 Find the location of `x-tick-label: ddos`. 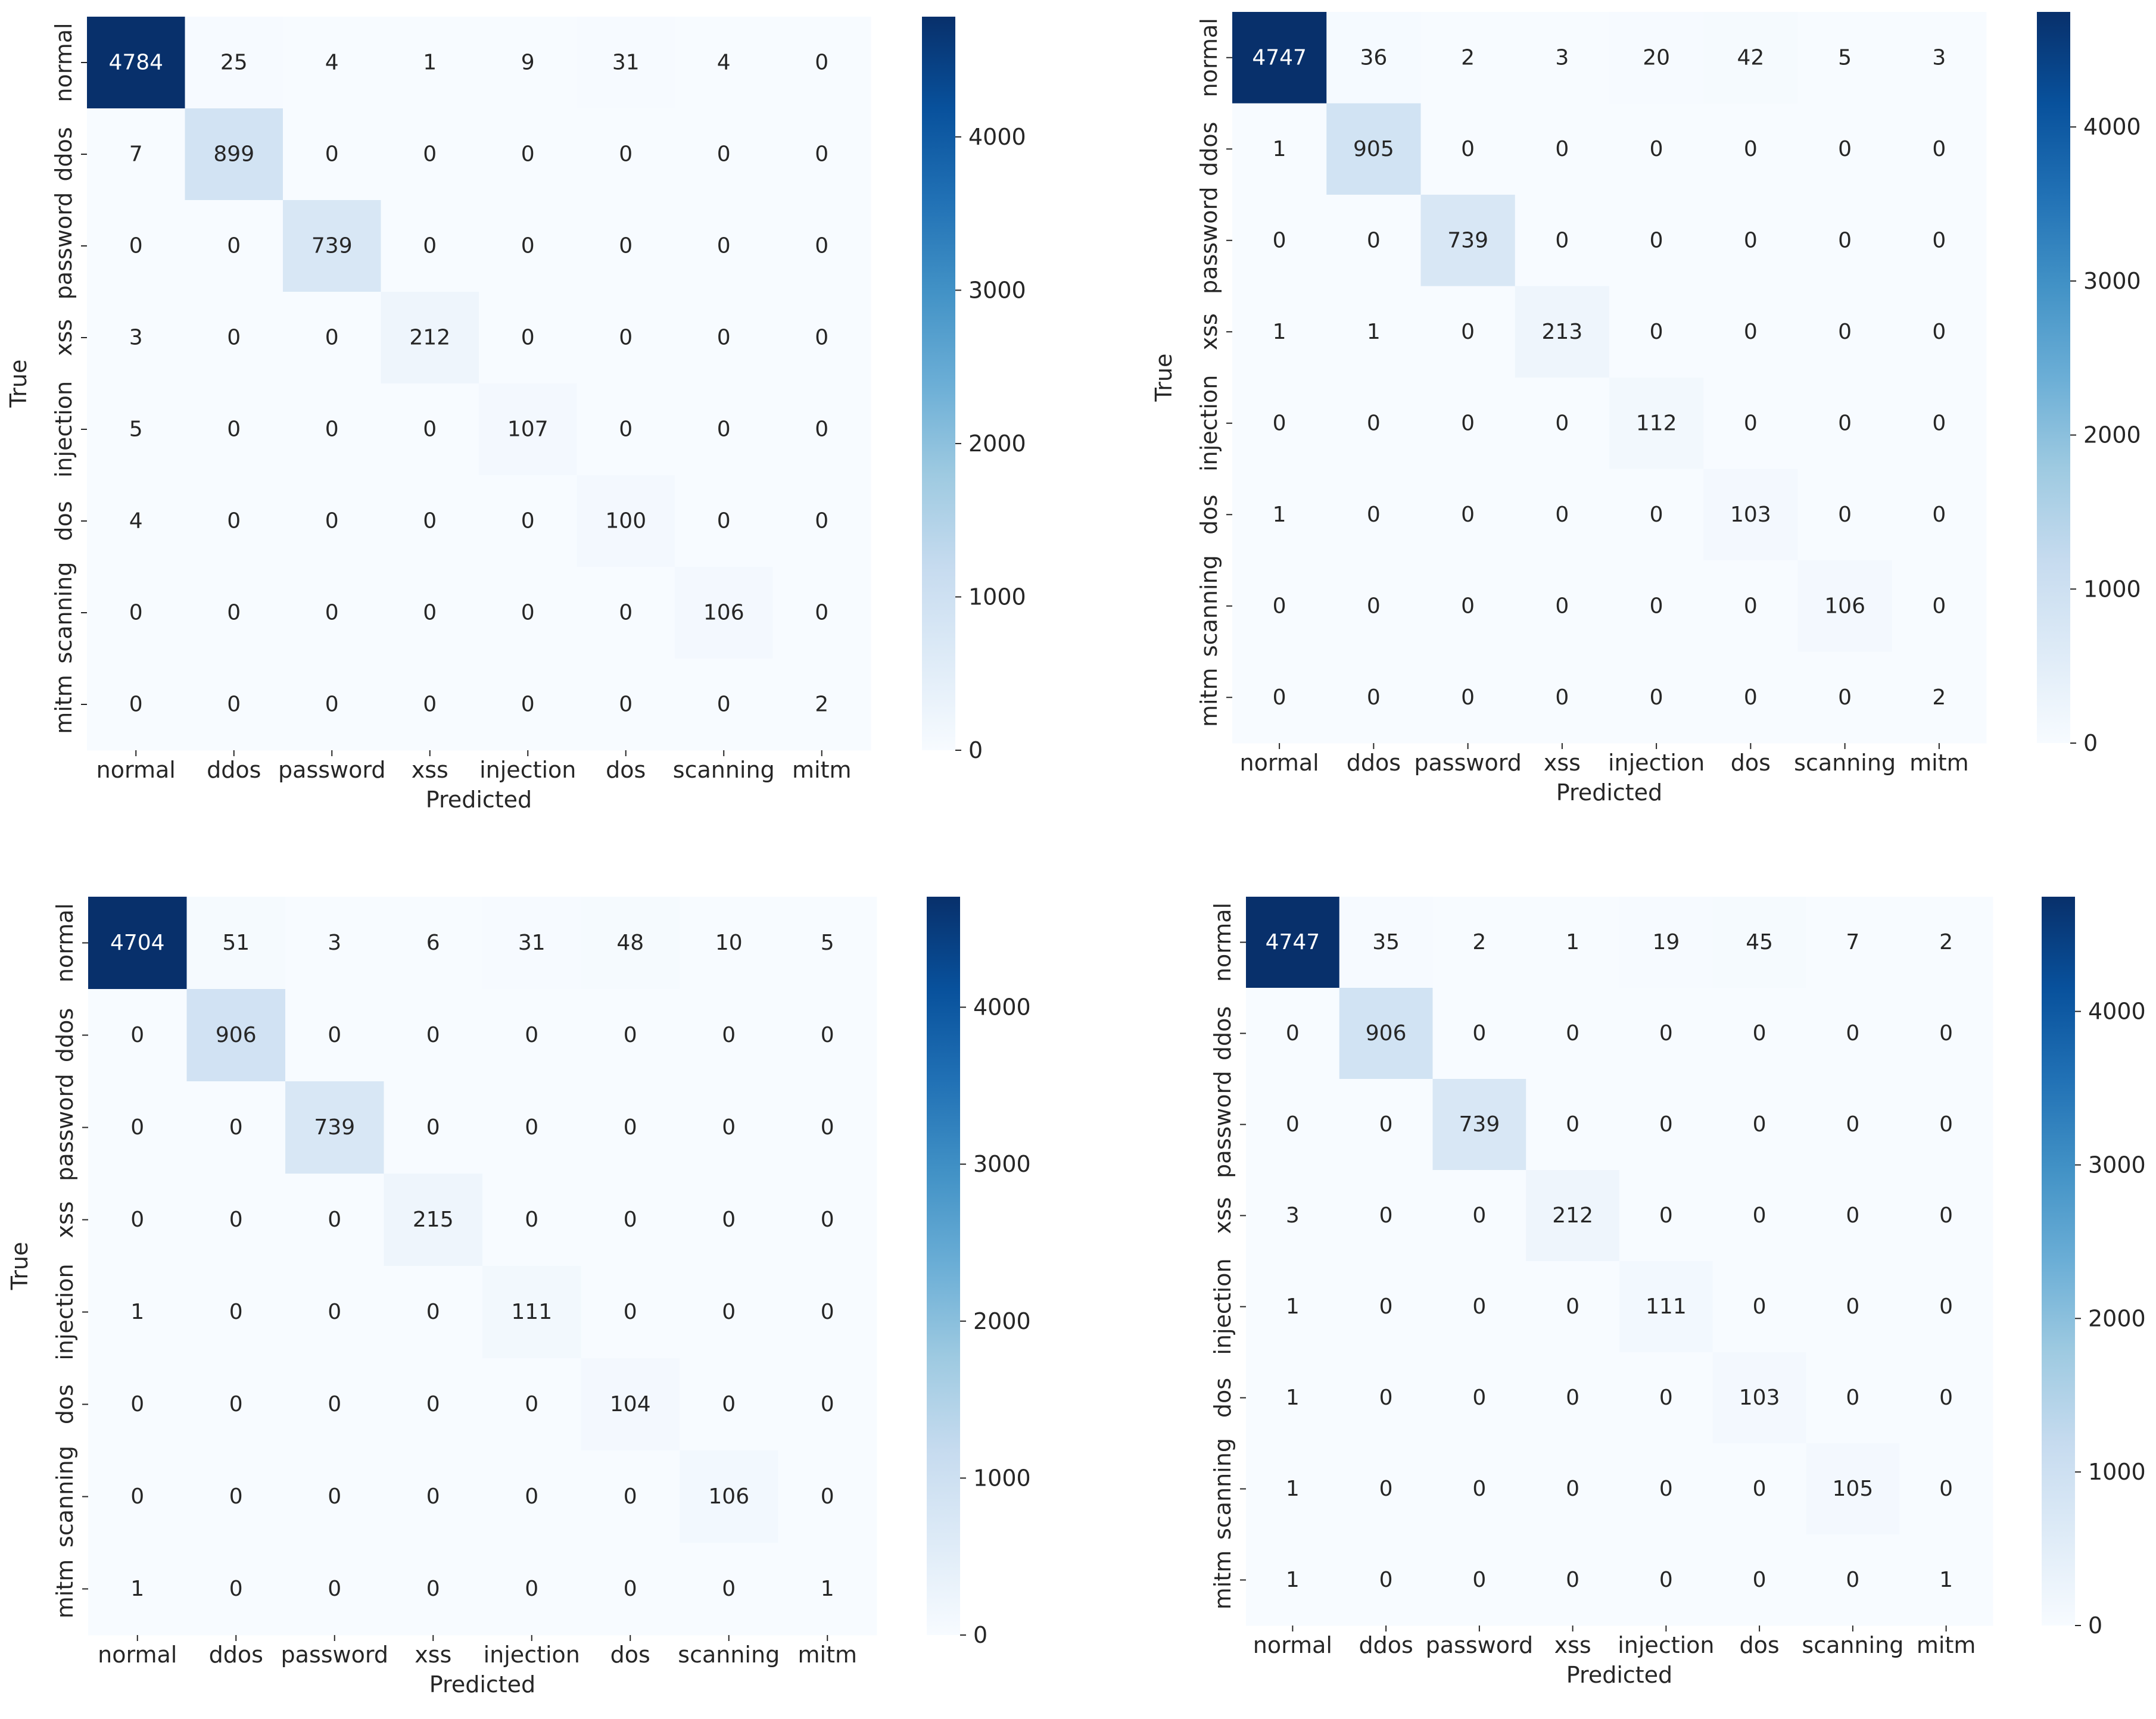

x-tick-label: ddos is located at coordinates (236, 1655).